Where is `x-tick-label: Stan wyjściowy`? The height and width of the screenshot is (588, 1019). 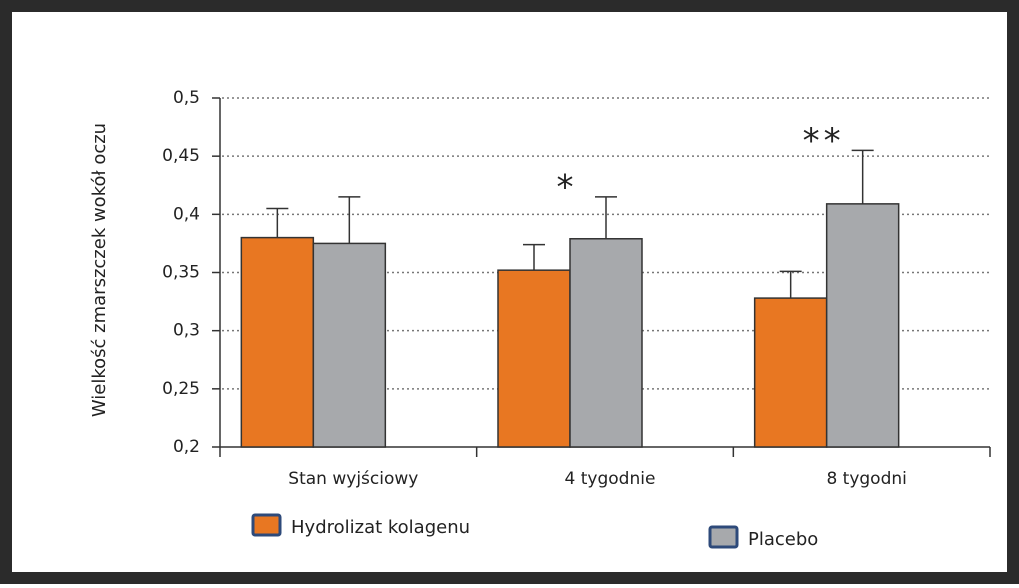 x-tick-label: Stan wyjściowy is located at coordinates (353, 479).